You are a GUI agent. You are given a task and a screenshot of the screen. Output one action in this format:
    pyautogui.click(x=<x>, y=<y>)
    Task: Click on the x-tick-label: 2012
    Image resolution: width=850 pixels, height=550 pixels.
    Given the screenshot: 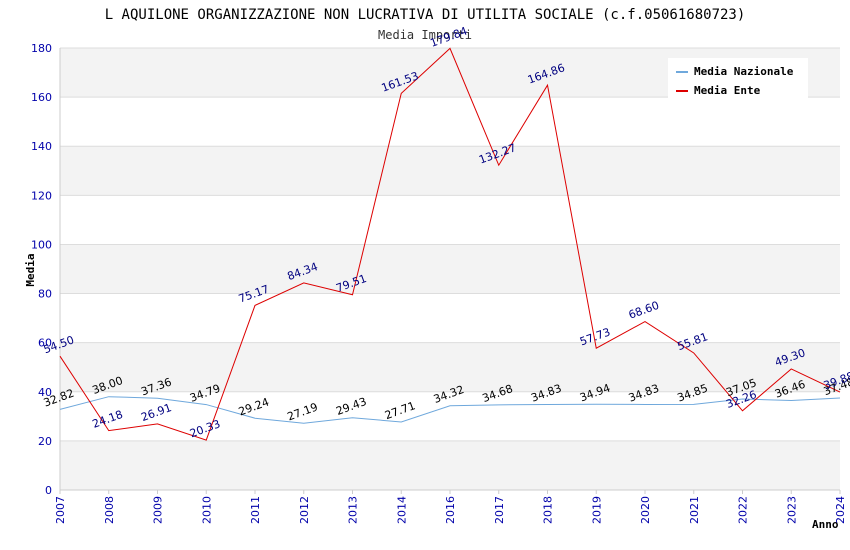 What is the action you would take?
    pyautogui.click(x=304, y=510)
    